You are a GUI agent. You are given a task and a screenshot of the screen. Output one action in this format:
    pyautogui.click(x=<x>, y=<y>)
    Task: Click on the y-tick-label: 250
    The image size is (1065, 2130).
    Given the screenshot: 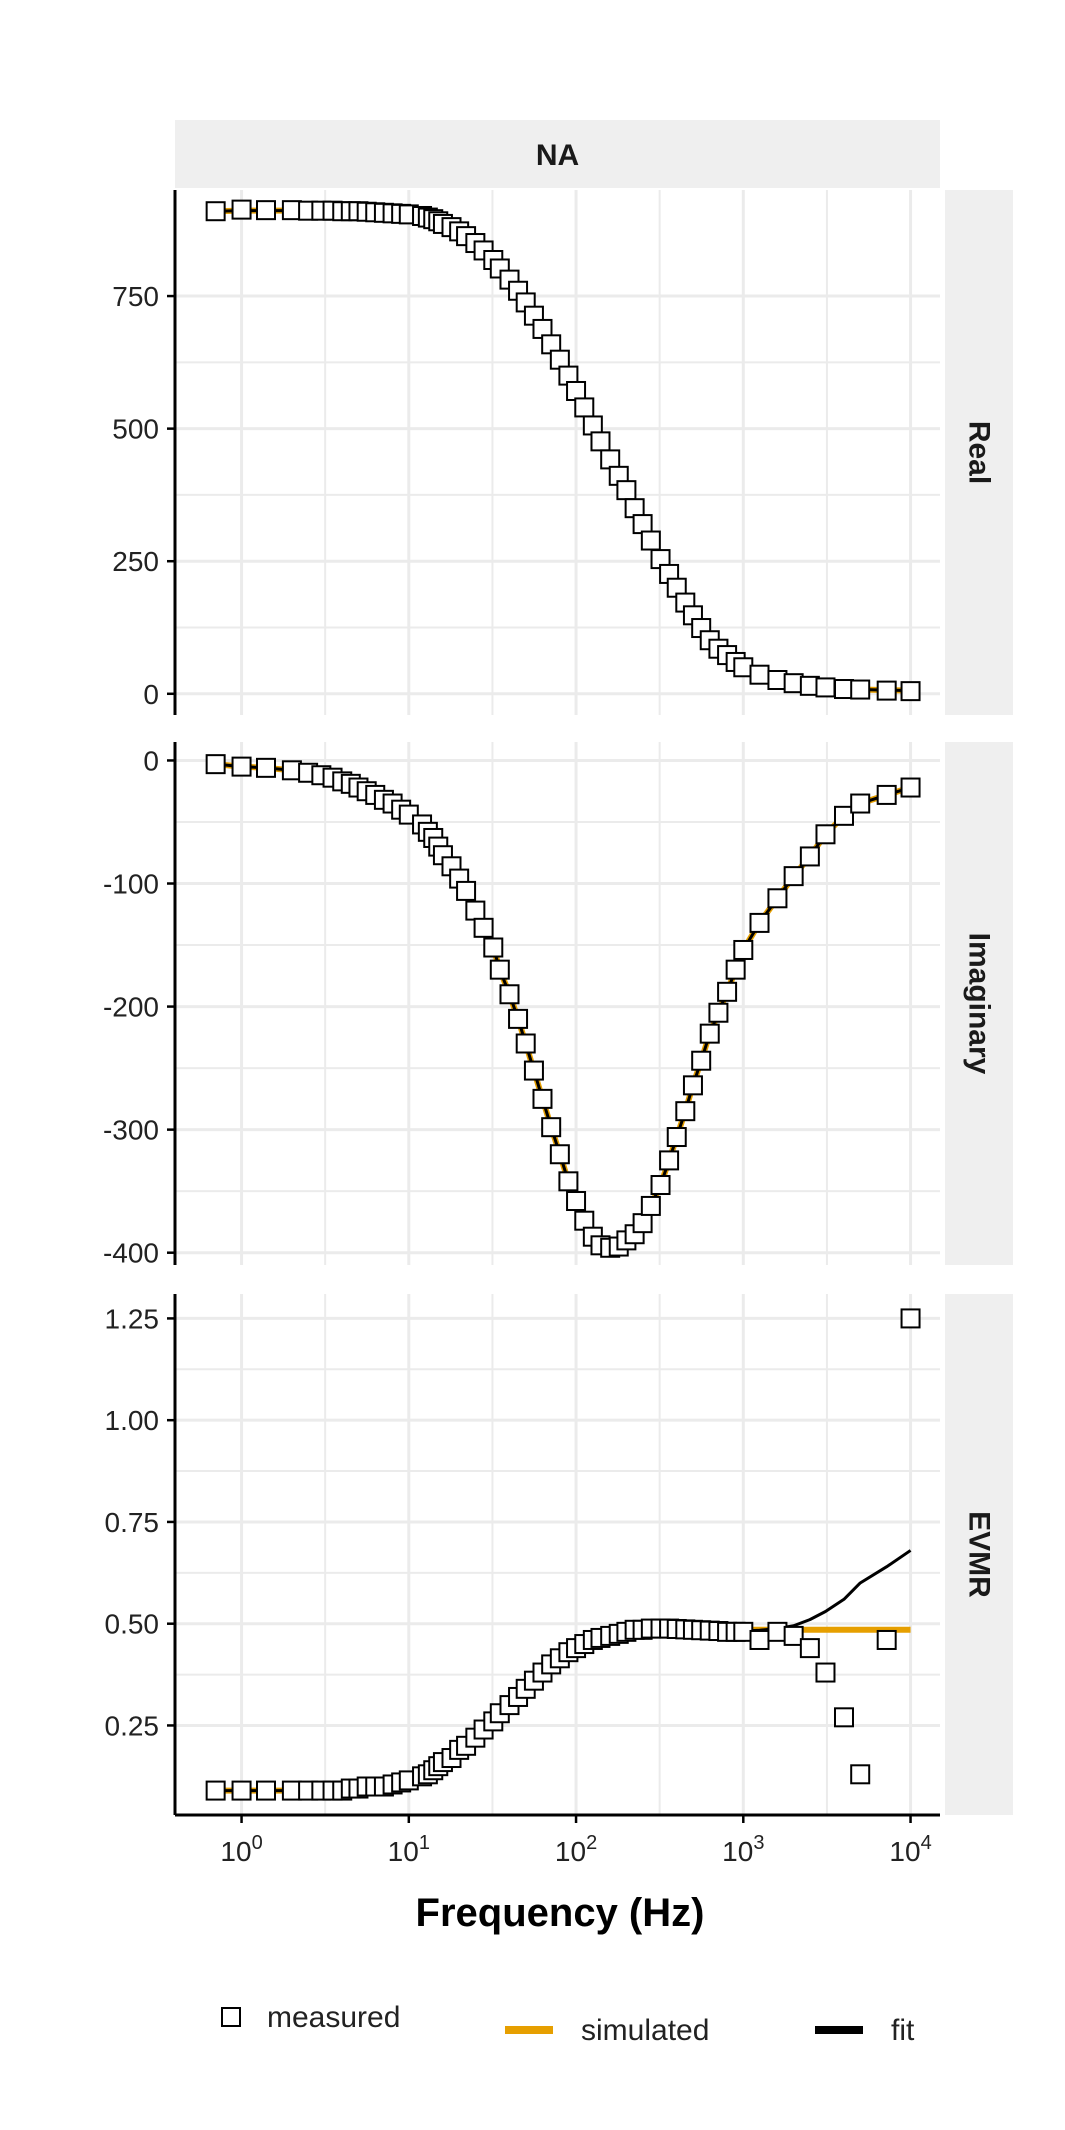 What is the action you would take?
    pyautogui.click(x=135, y=561)
    